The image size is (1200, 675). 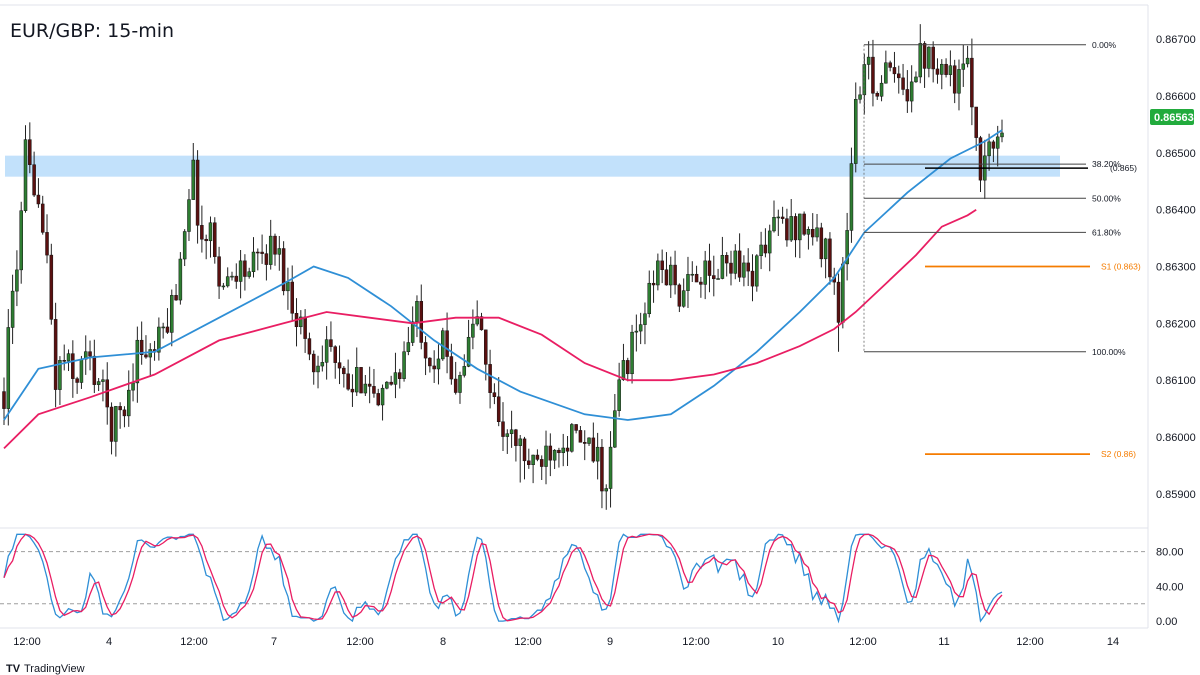 What do you see at coordinates (54, 669) in the screenshot?
I see `tradingview-logo-text: TradingView` at bounding box center [54, 669].